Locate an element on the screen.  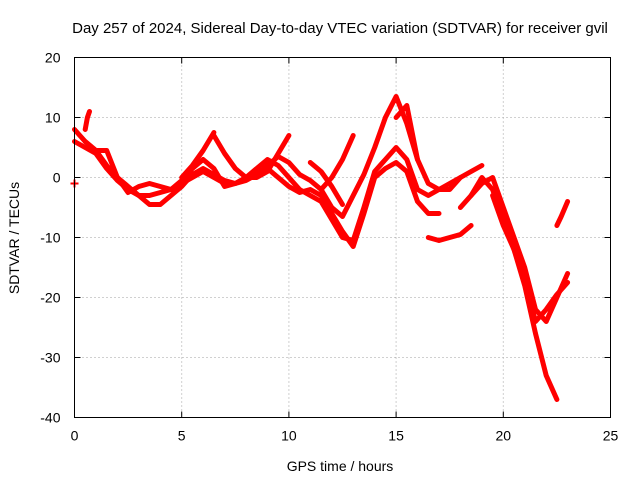
y-axis-label: SDTVAR / TECUs is located at coordinates (14, 238).